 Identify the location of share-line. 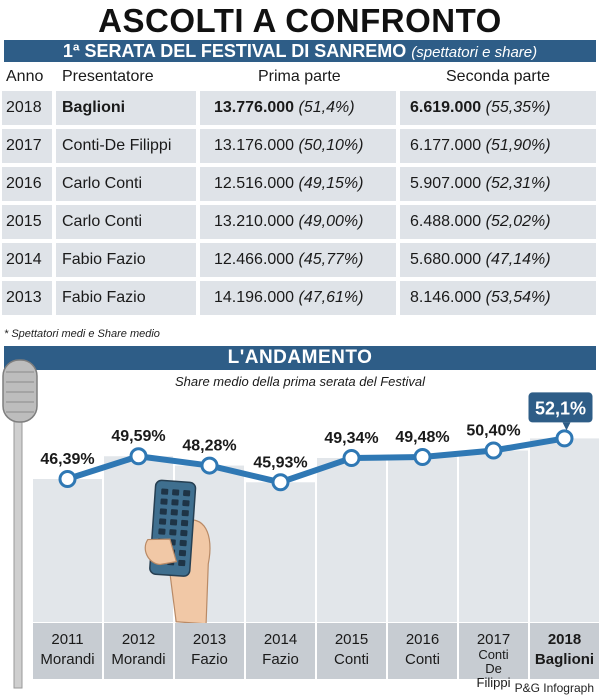
(316, 460).